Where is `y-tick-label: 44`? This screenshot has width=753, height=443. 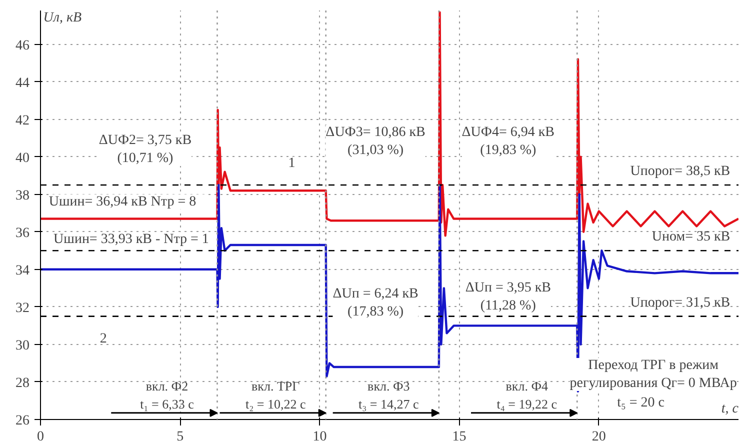 y-tick-label: 44 is located at coordinates (23, 83).